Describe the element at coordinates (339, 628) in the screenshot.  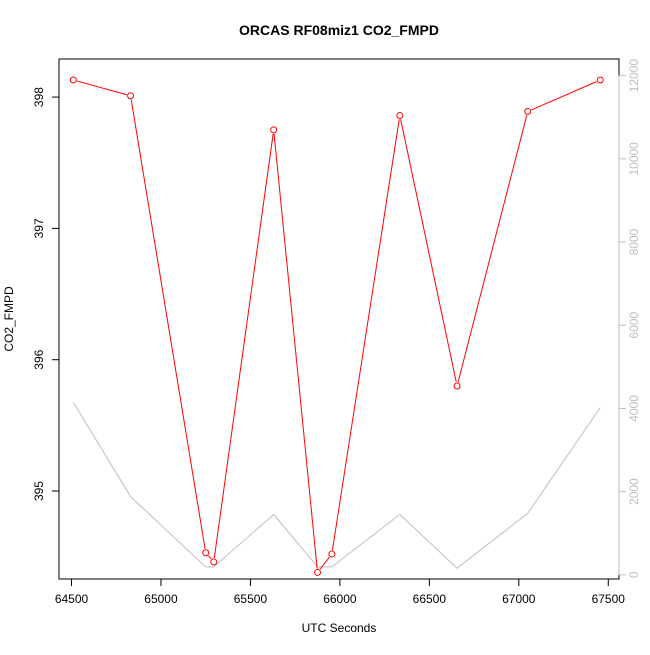
I see `x-axis-label: UTC Seconds` at that location.